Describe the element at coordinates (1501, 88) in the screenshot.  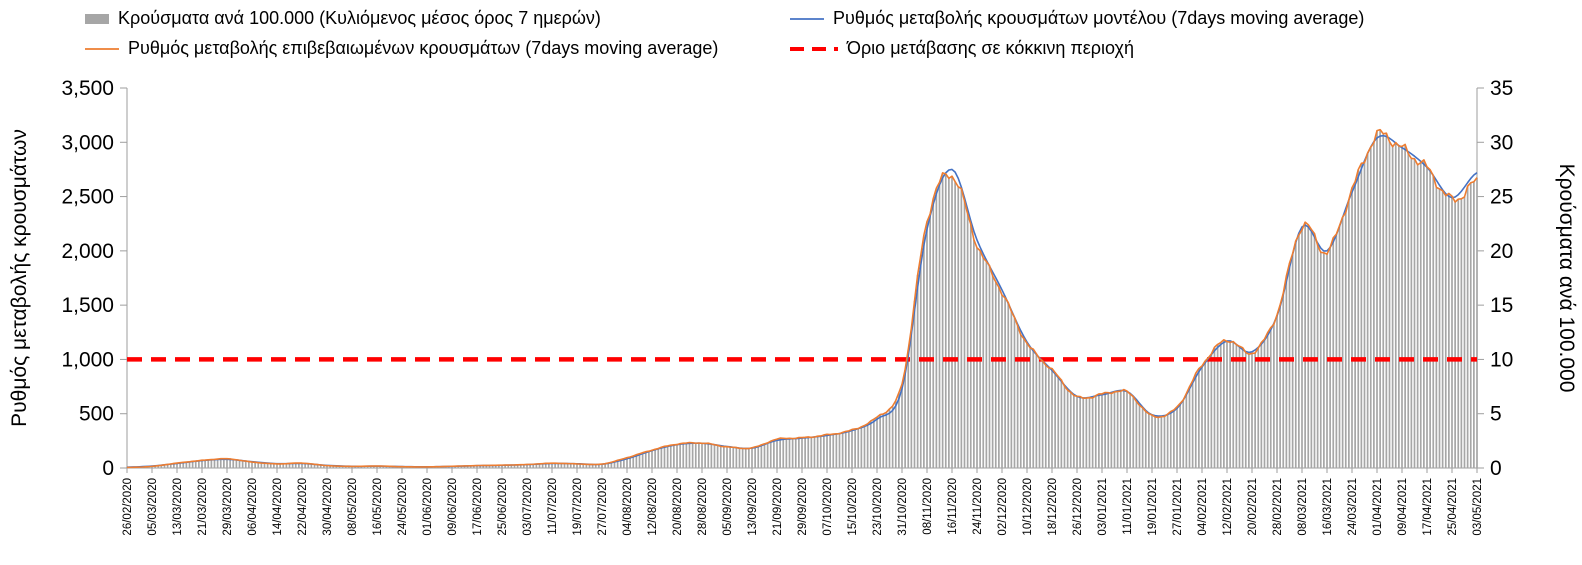
I see `svg-text: 35` at that location.